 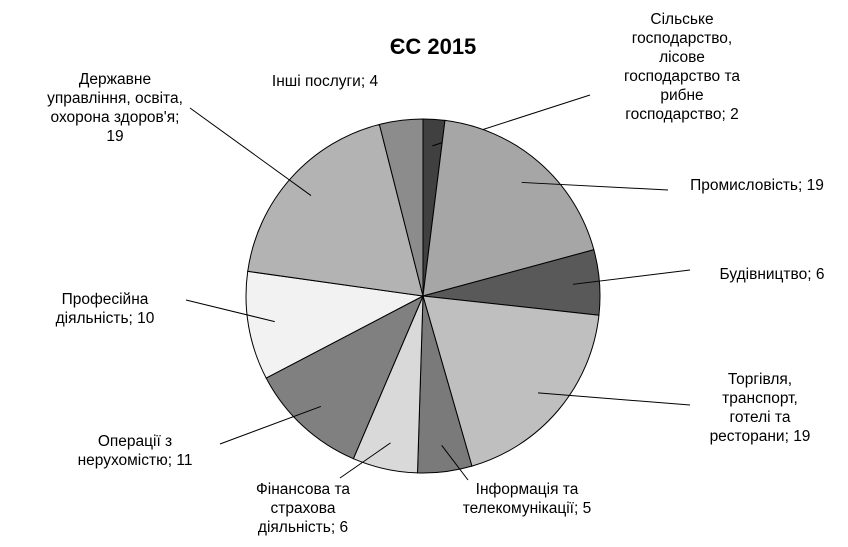 I want to click on label-value: 11, so click(x=184, y=460).